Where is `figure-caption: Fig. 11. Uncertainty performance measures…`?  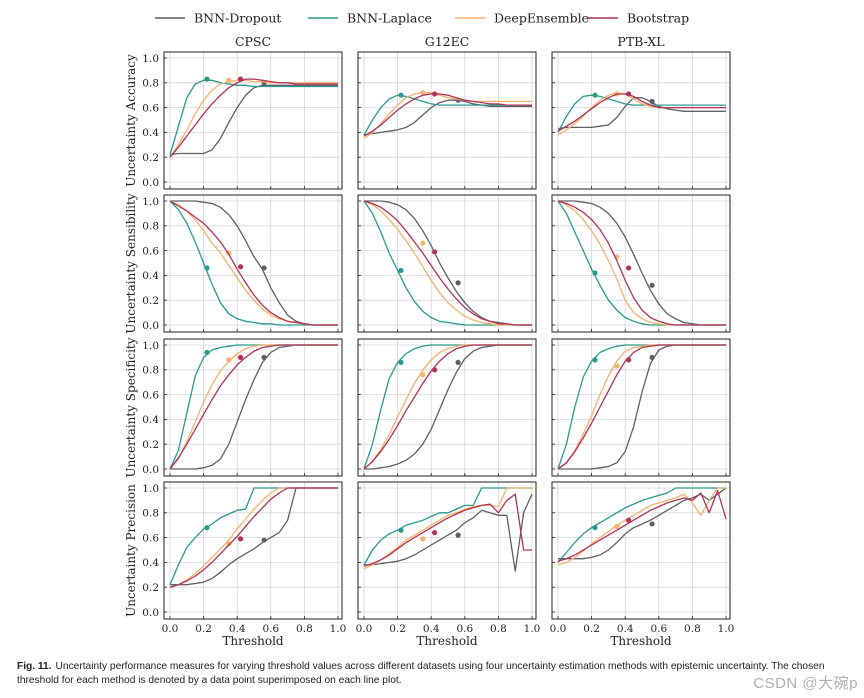
figure-caption: Fig. 11. Uncertainty performance measures… is located at coordinates (437, 674).